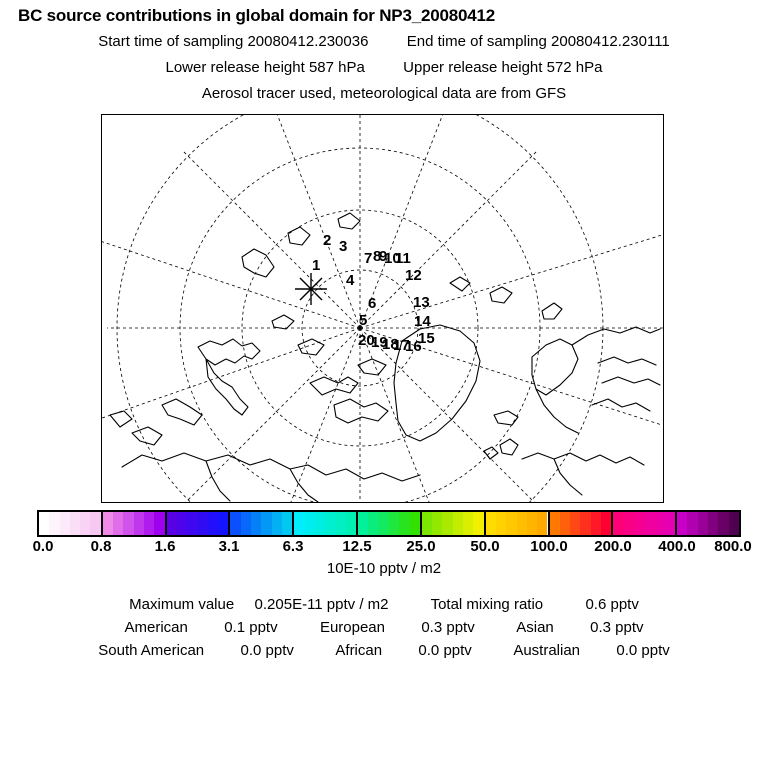 This screenshot has width=768, height=768. What do you see at coordinates (311, 289) in the screenshot?
I see `release-point-star-icon` at bounding box center [311, 289].